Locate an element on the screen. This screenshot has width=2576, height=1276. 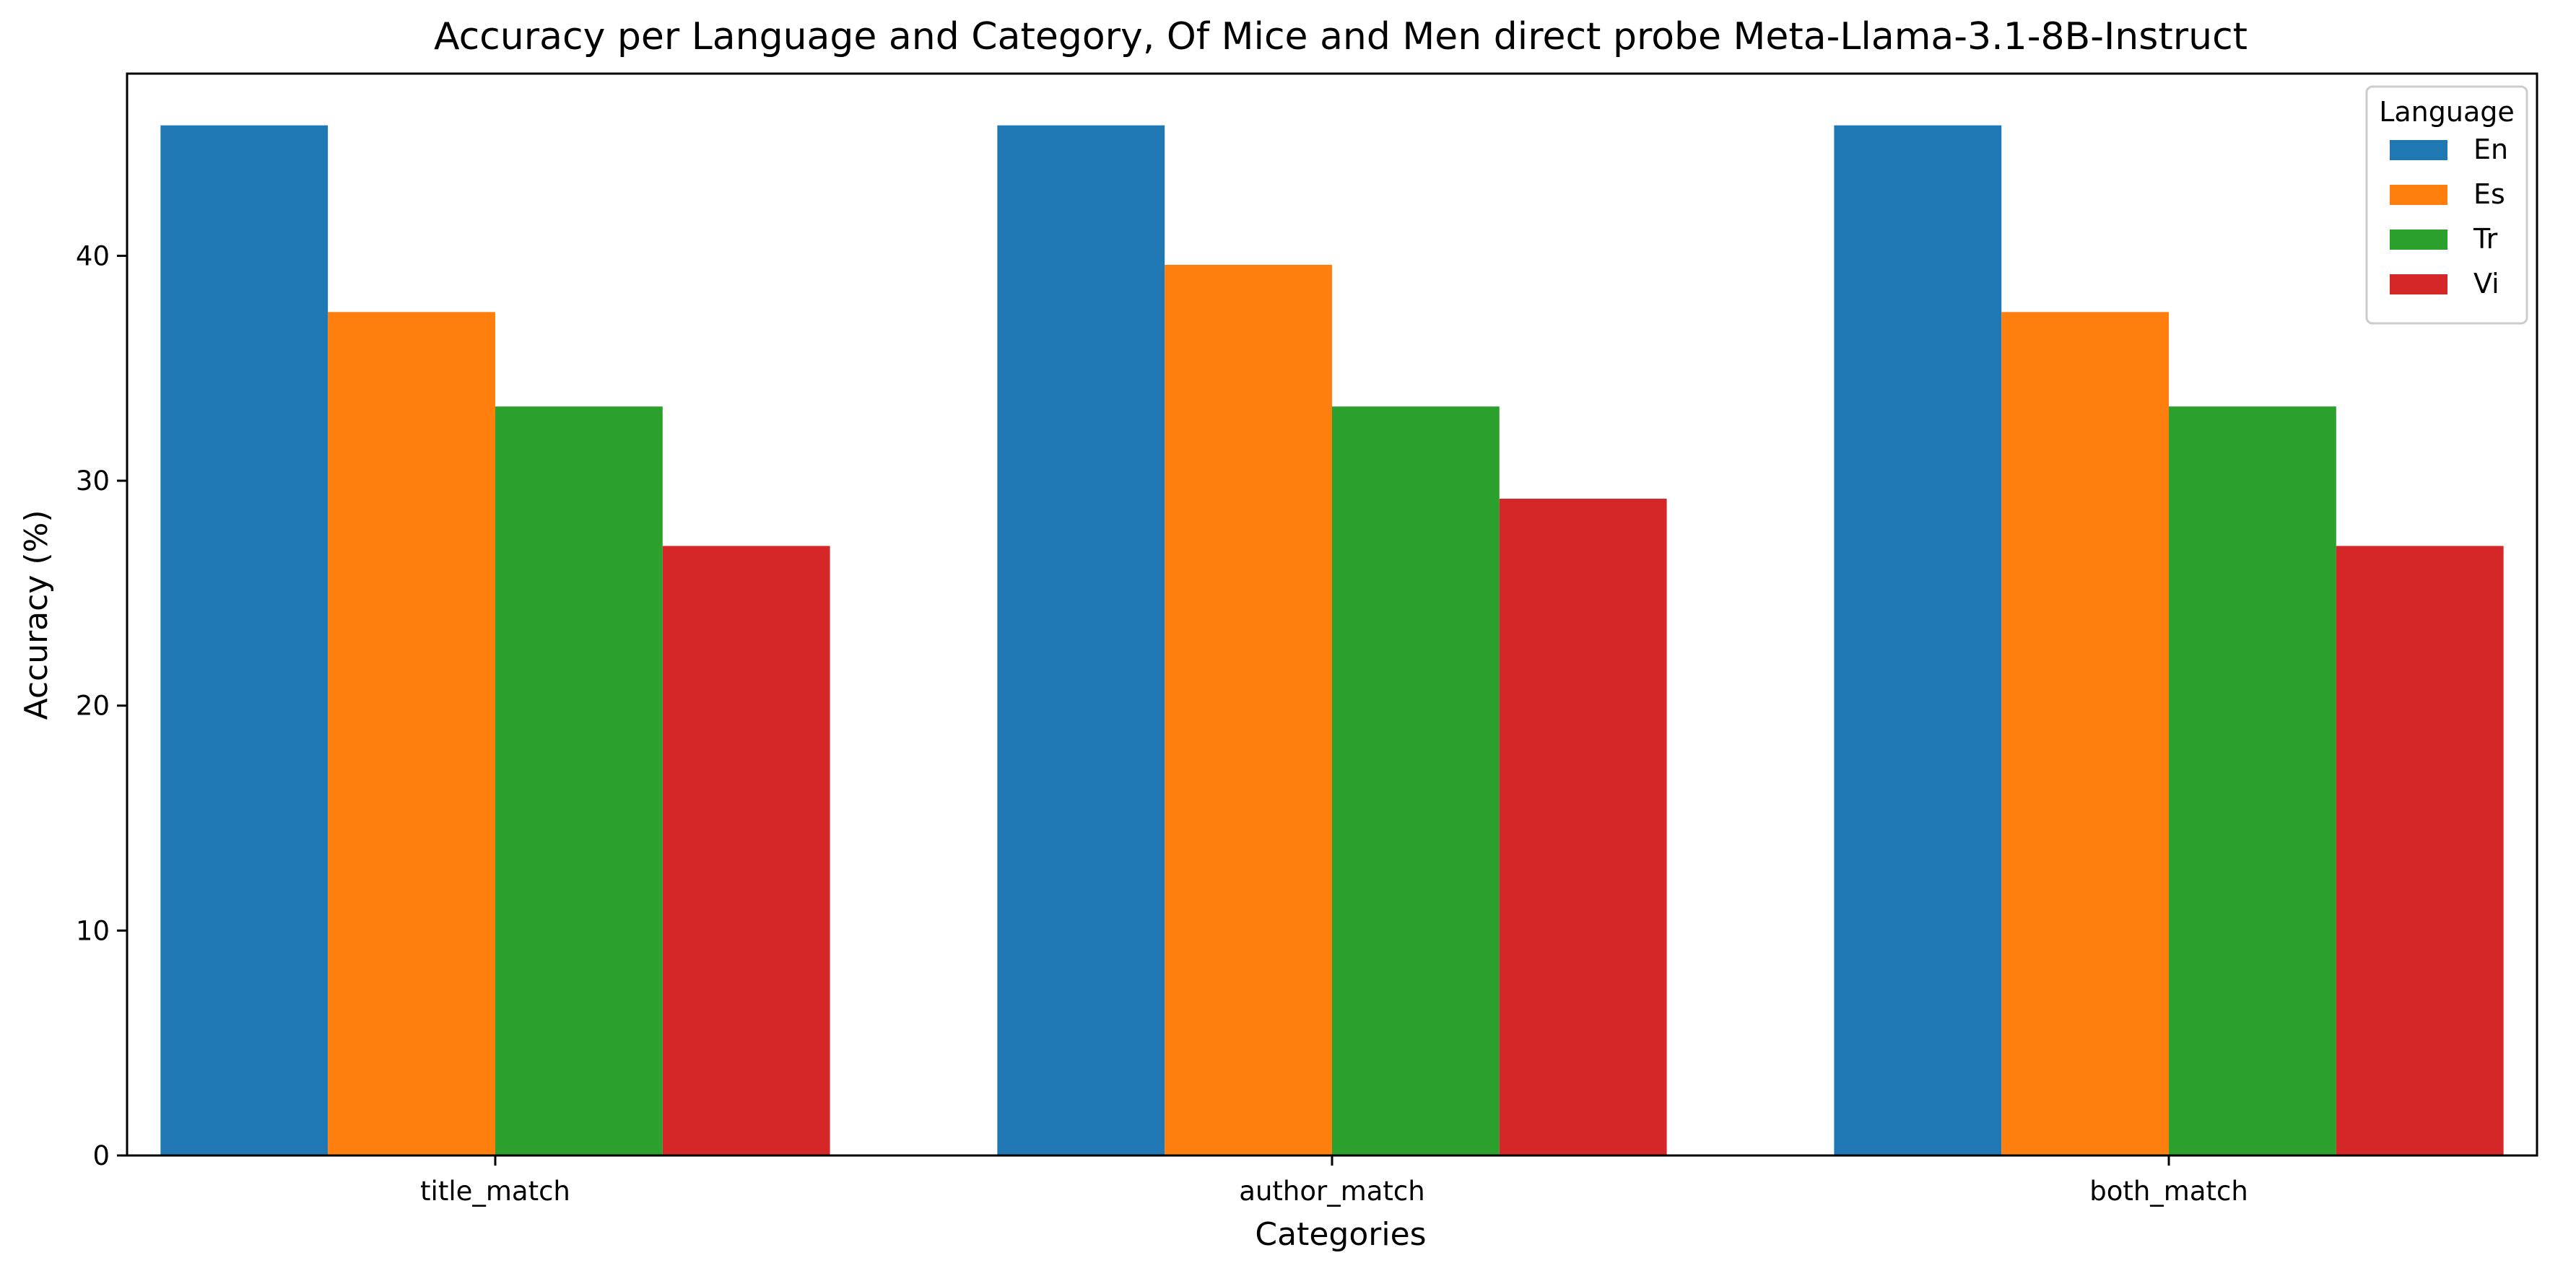
y-axis-label: Accuracy (%) is located at coordinates (36, 615).